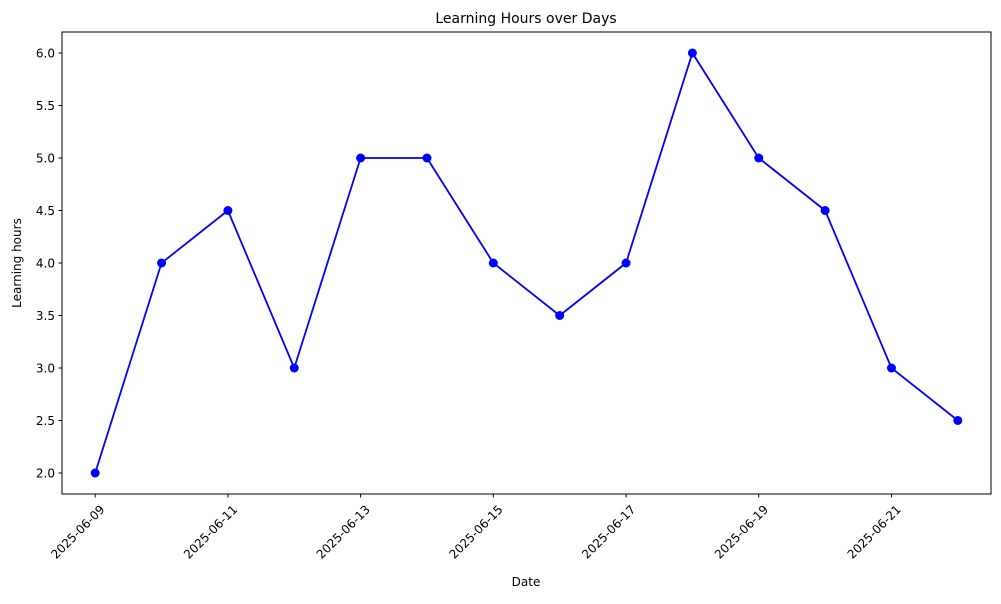 This screenshot has width=1001, height=604. I want to click on y-tick-label: 3.5, so click(45, 316).